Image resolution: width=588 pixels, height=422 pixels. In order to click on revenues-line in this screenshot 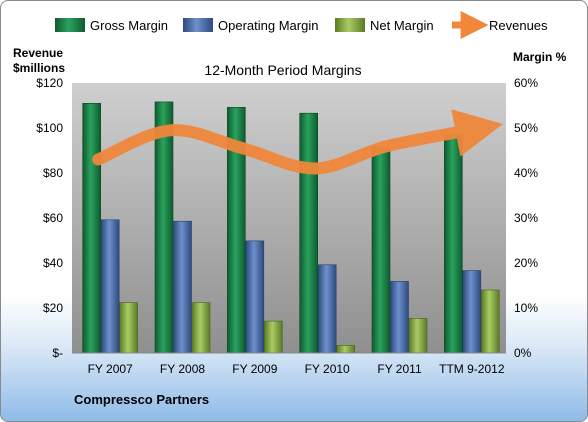, I will do `click(298, 142)`.